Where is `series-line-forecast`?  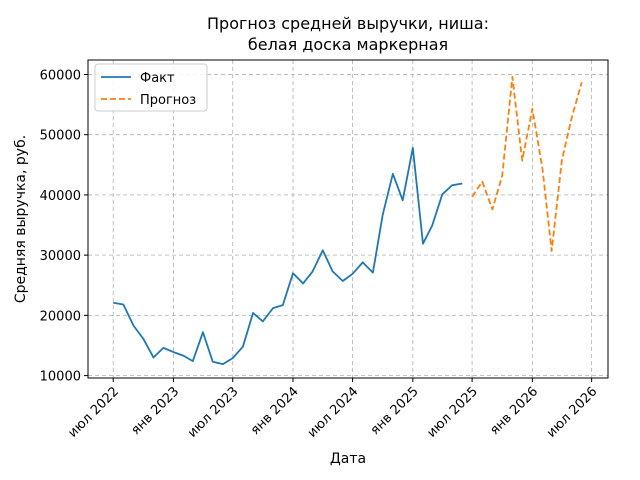
series-line-forecast is located at coordinates (527, 163).